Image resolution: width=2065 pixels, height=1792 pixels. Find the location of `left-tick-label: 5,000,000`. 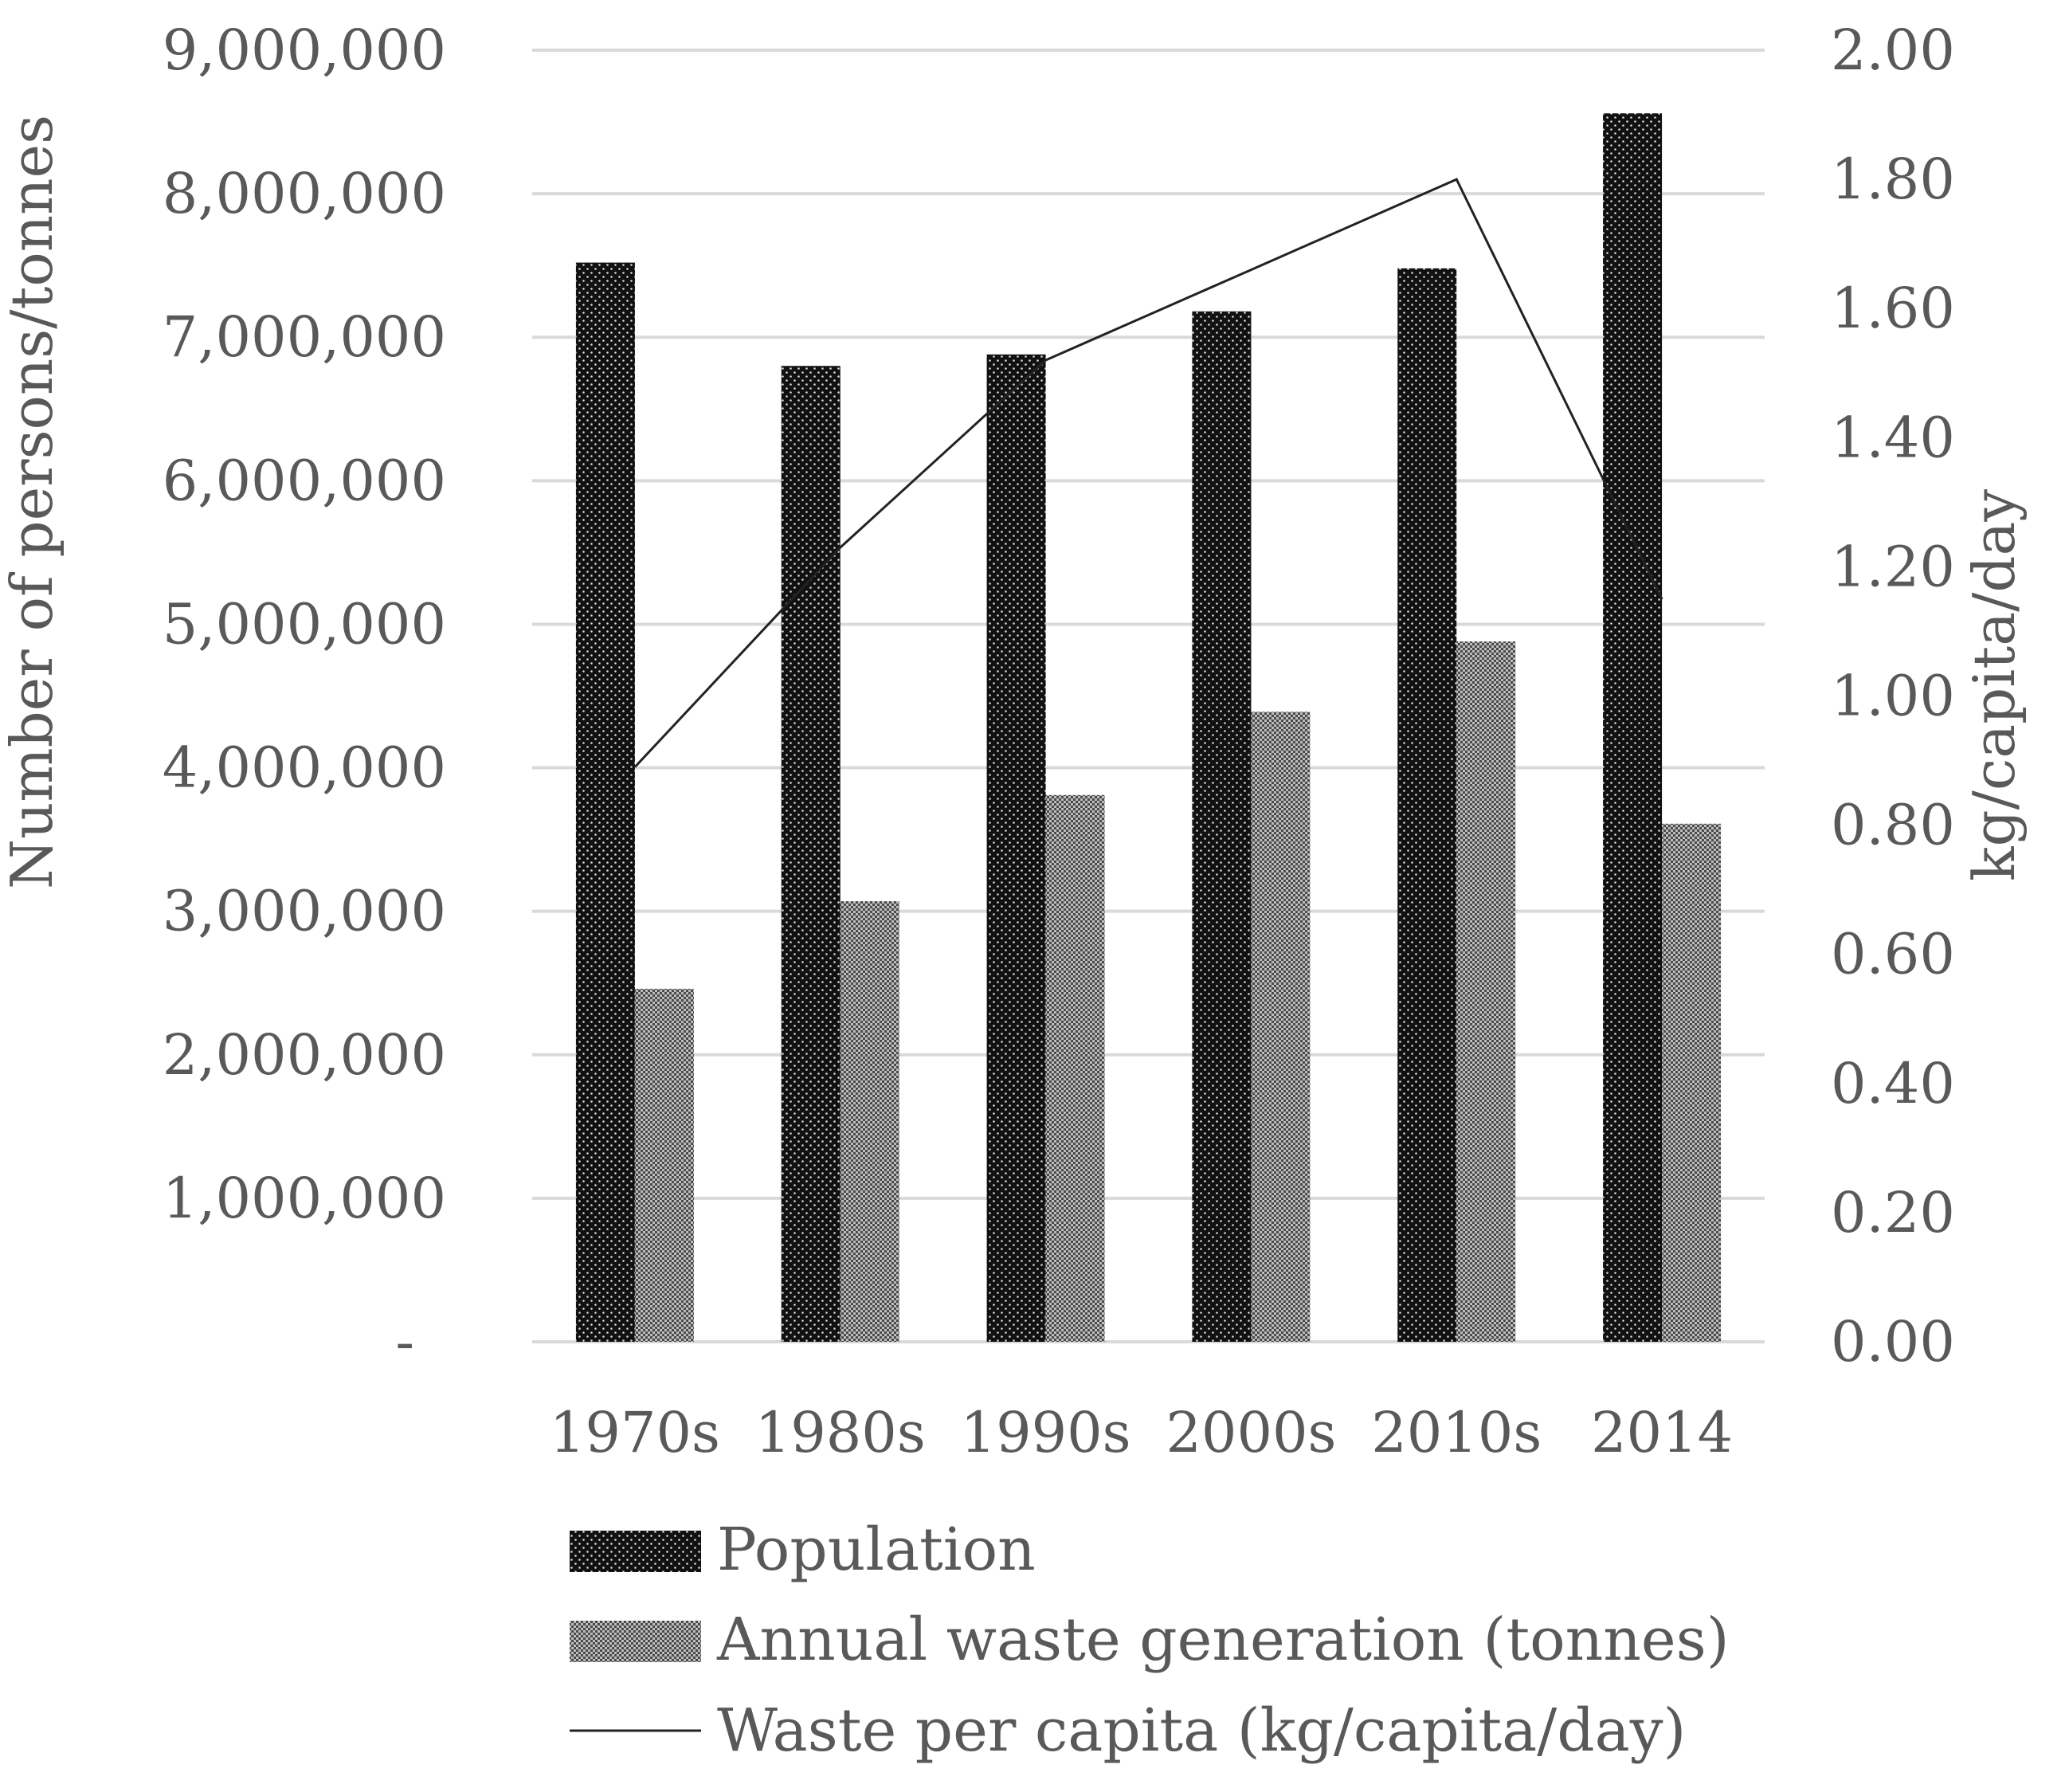

left-tick-label: 5,000,000 is located at coordinates (304, 624).